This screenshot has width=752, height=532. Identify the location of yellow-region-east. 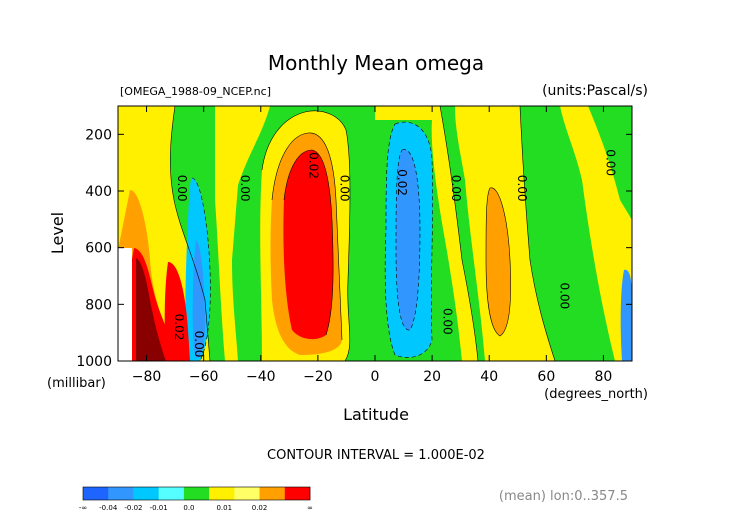
(426, 233).